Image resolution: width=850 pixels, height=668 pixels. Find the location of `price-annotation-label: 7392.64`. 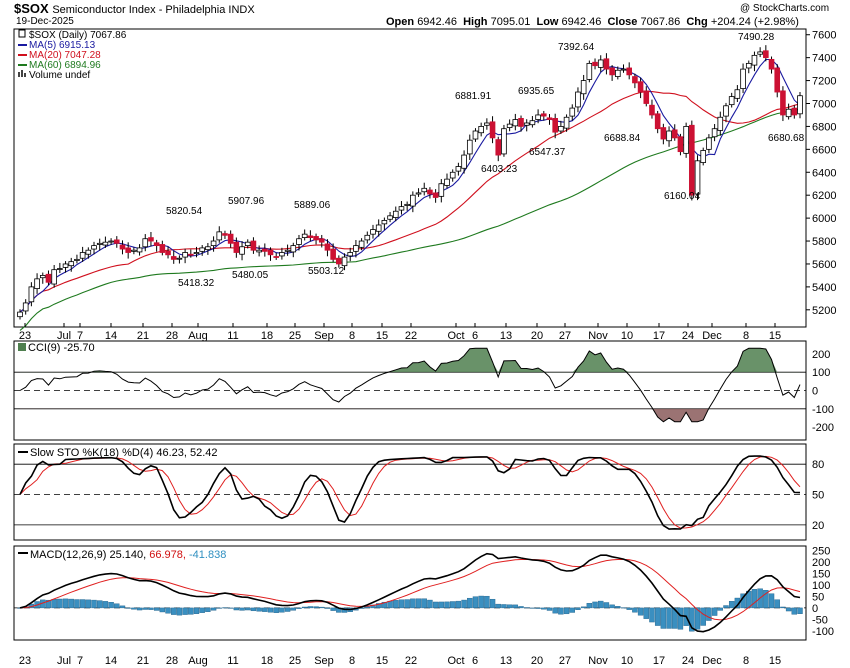

price-annotation-label: 7392.64 is located at coordinates (576, 47).